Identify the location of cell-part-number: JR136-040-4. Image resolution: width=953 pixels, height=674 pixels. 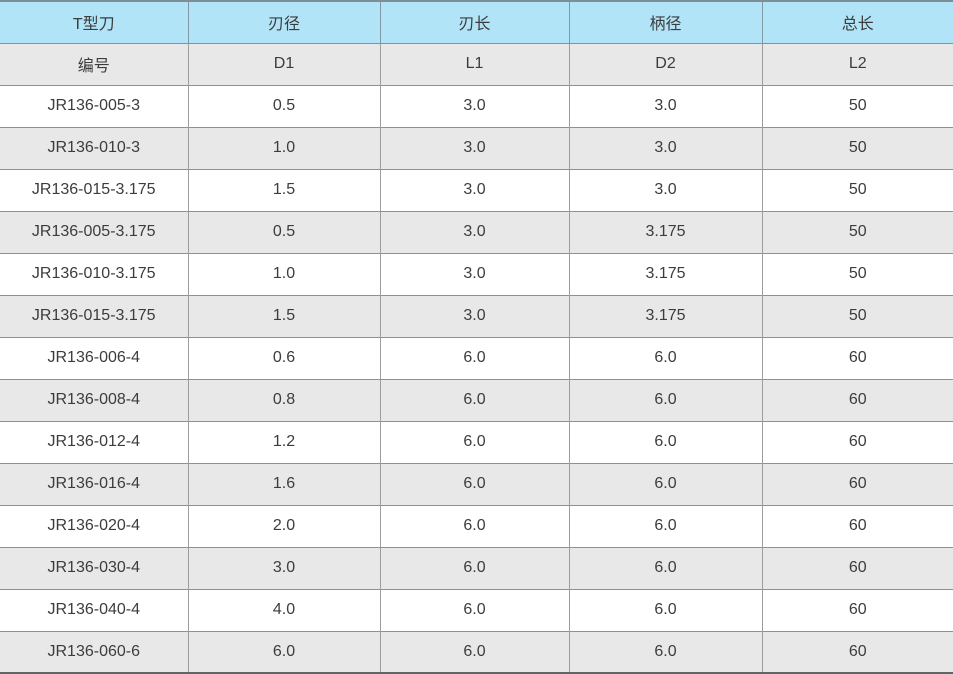
(94, 610).